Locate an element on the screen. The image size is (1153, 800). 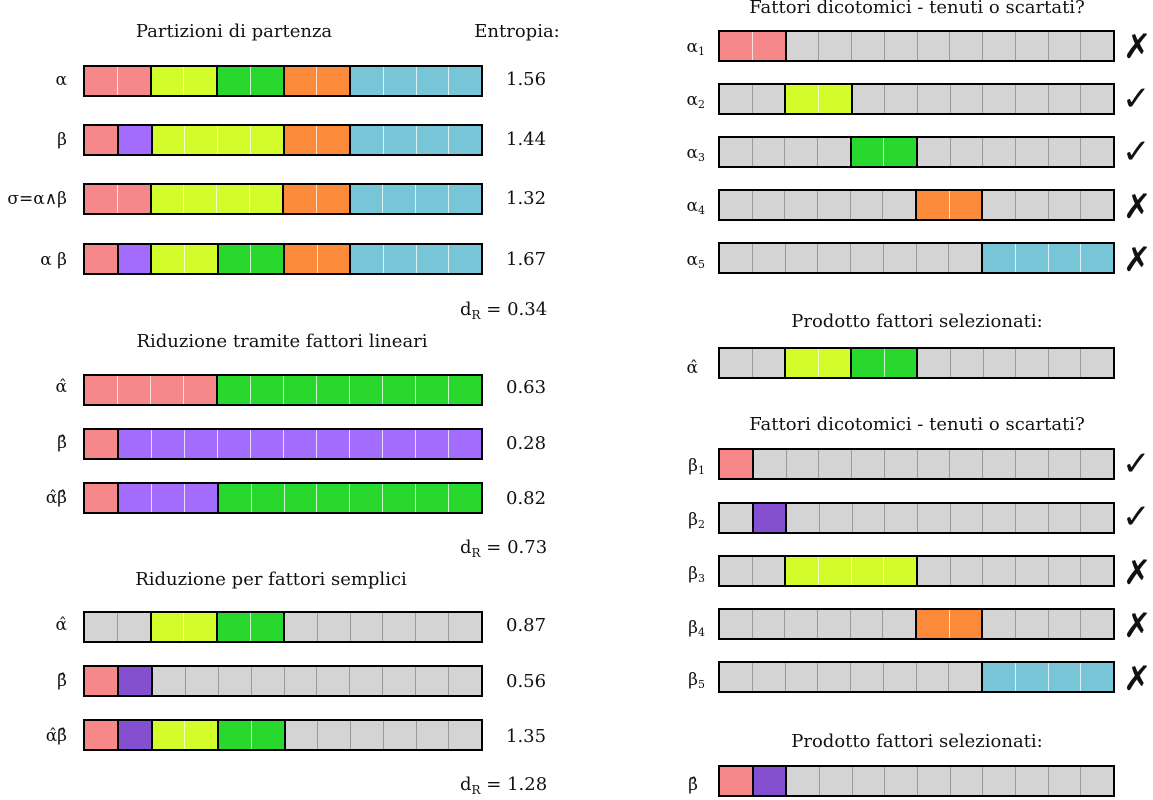
dr-value: dR = 0.34 is located at coordinates (504, 310).